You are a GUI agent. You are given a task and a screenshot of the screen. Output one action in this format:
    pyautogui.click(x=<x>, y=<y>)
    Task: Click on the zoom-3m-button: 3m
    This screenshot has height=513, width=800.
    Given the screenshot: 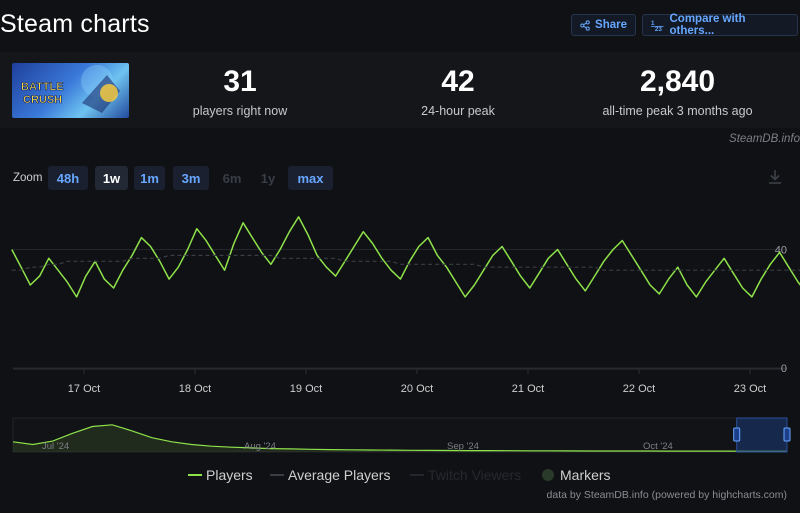 What is the action you would take?
    pyautogui.click(x=191, y=178)
    